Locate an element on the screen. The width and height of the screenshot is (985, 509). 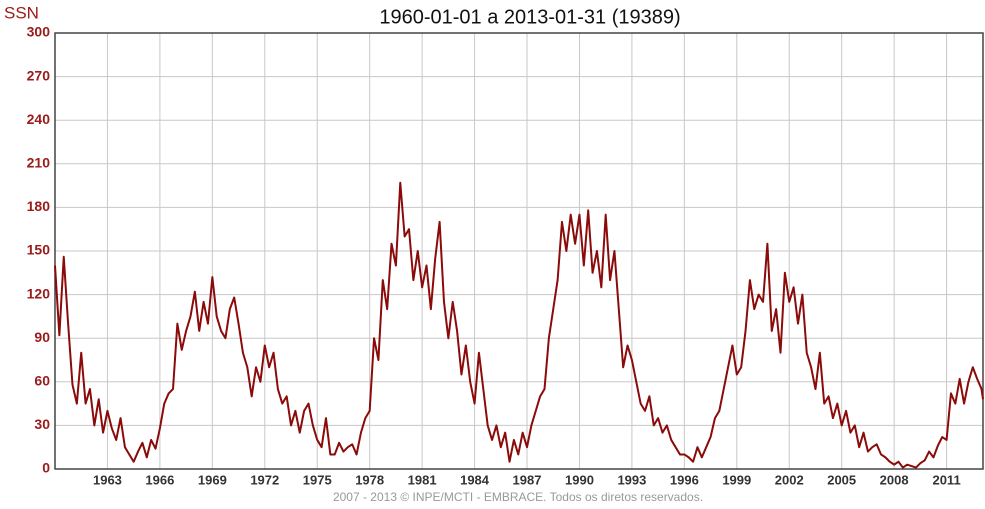
x-tick-label: 1981 is located at coordinates (422, 479).